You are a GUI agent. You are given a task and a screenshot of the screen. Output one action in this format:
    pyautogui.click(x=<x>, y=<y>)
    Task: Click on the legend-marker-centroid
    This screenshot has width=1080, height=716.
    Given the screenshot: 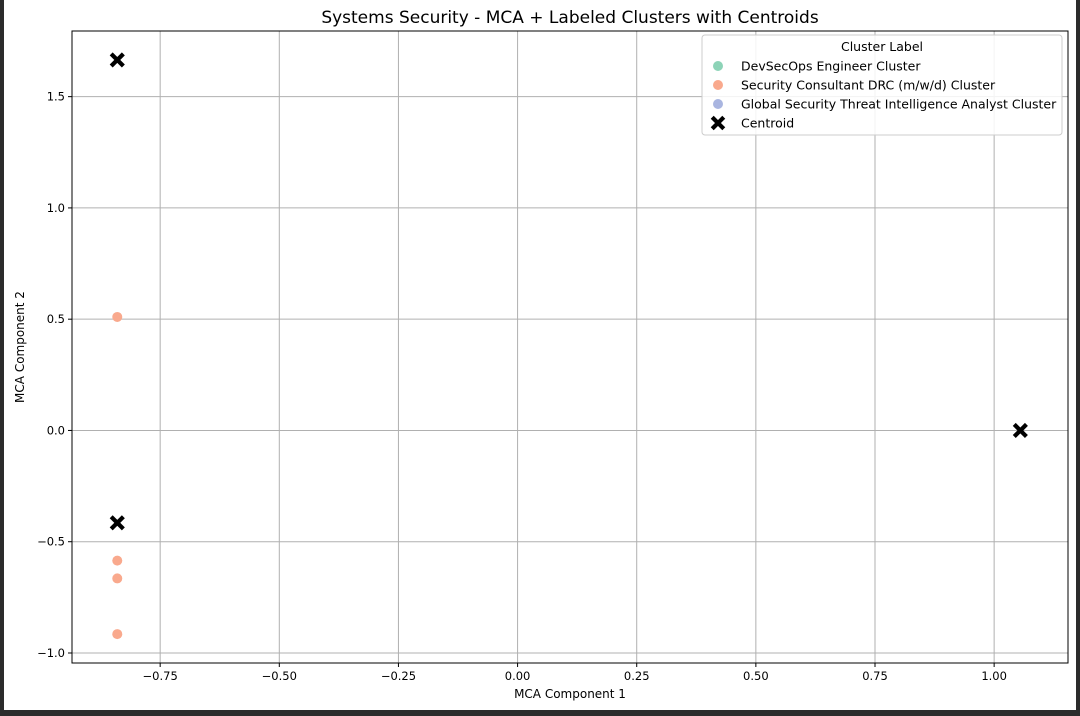 What is the action you would take?
    pyautogui.click(x=718, y=123)
    